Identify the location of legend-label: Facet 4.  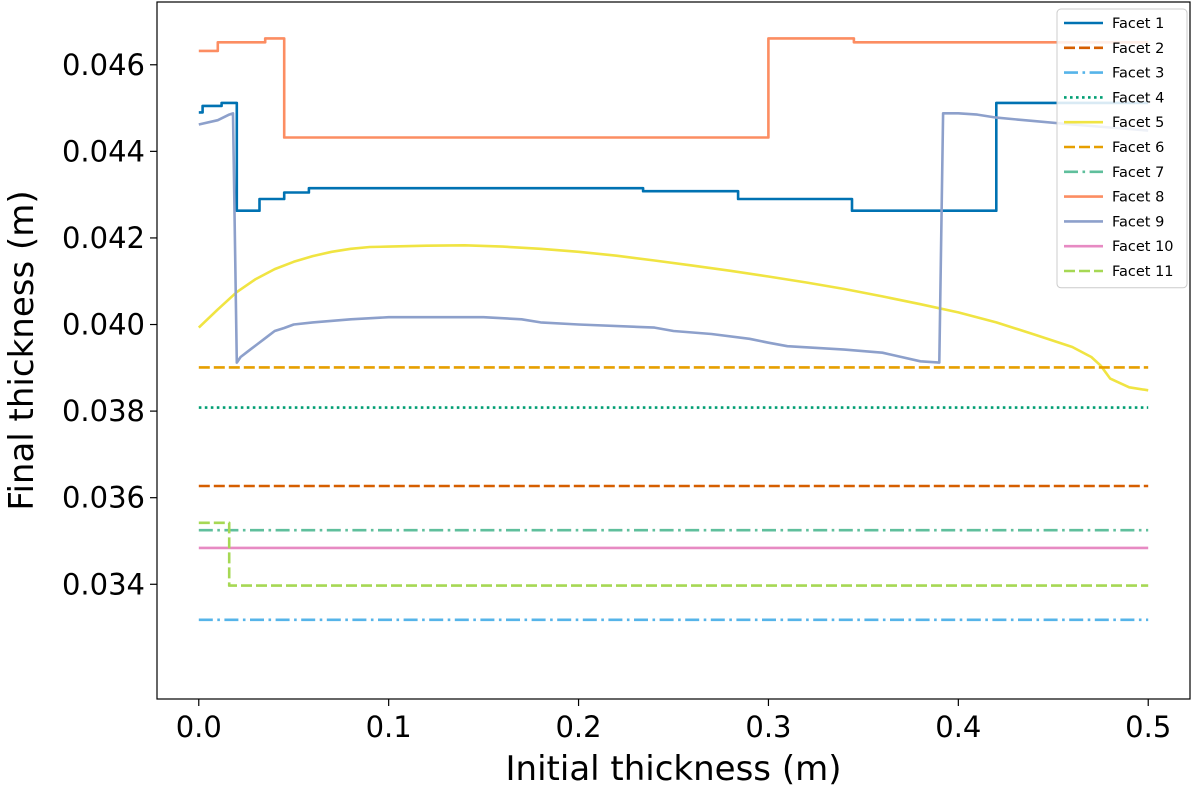
(1138, 98).